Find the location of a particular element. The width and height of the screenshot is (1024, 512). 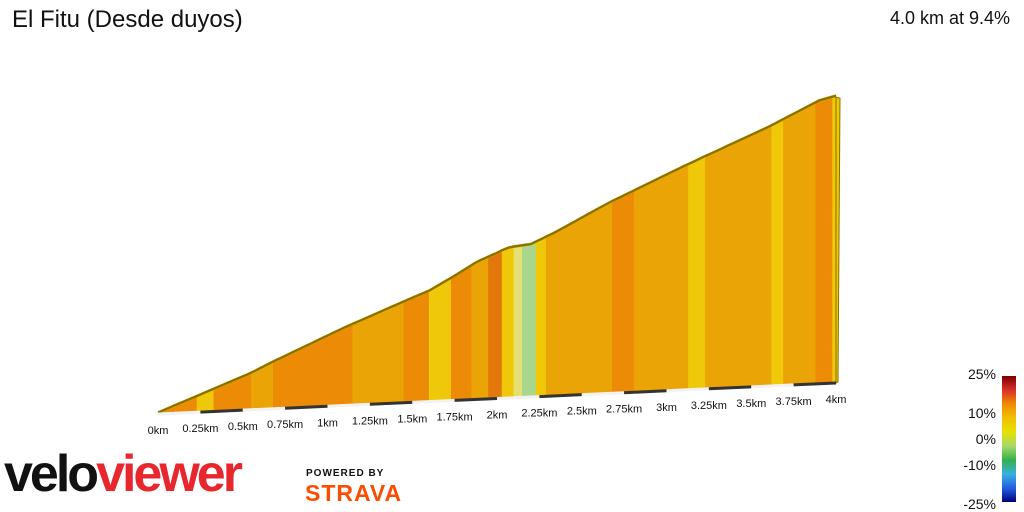

scale-label-4: -25% is located at coordinates (979, 504).